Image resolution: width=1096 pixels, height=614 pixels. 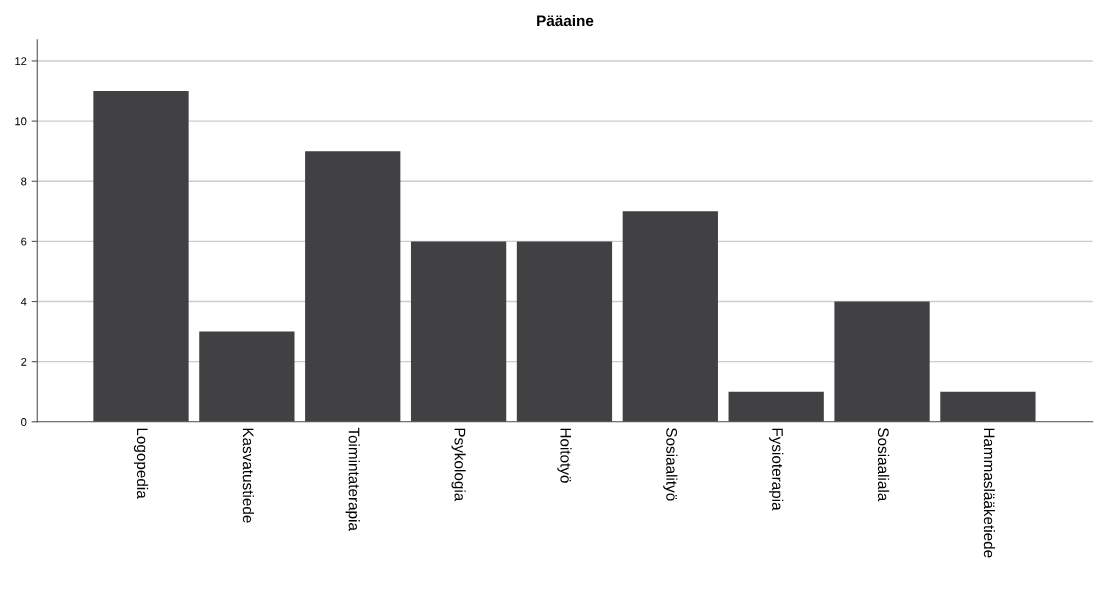 What do you see at coordinates (23, 301) in the screenshot?
I see `y-tick-label: 4` at bounding box center [23, 301].